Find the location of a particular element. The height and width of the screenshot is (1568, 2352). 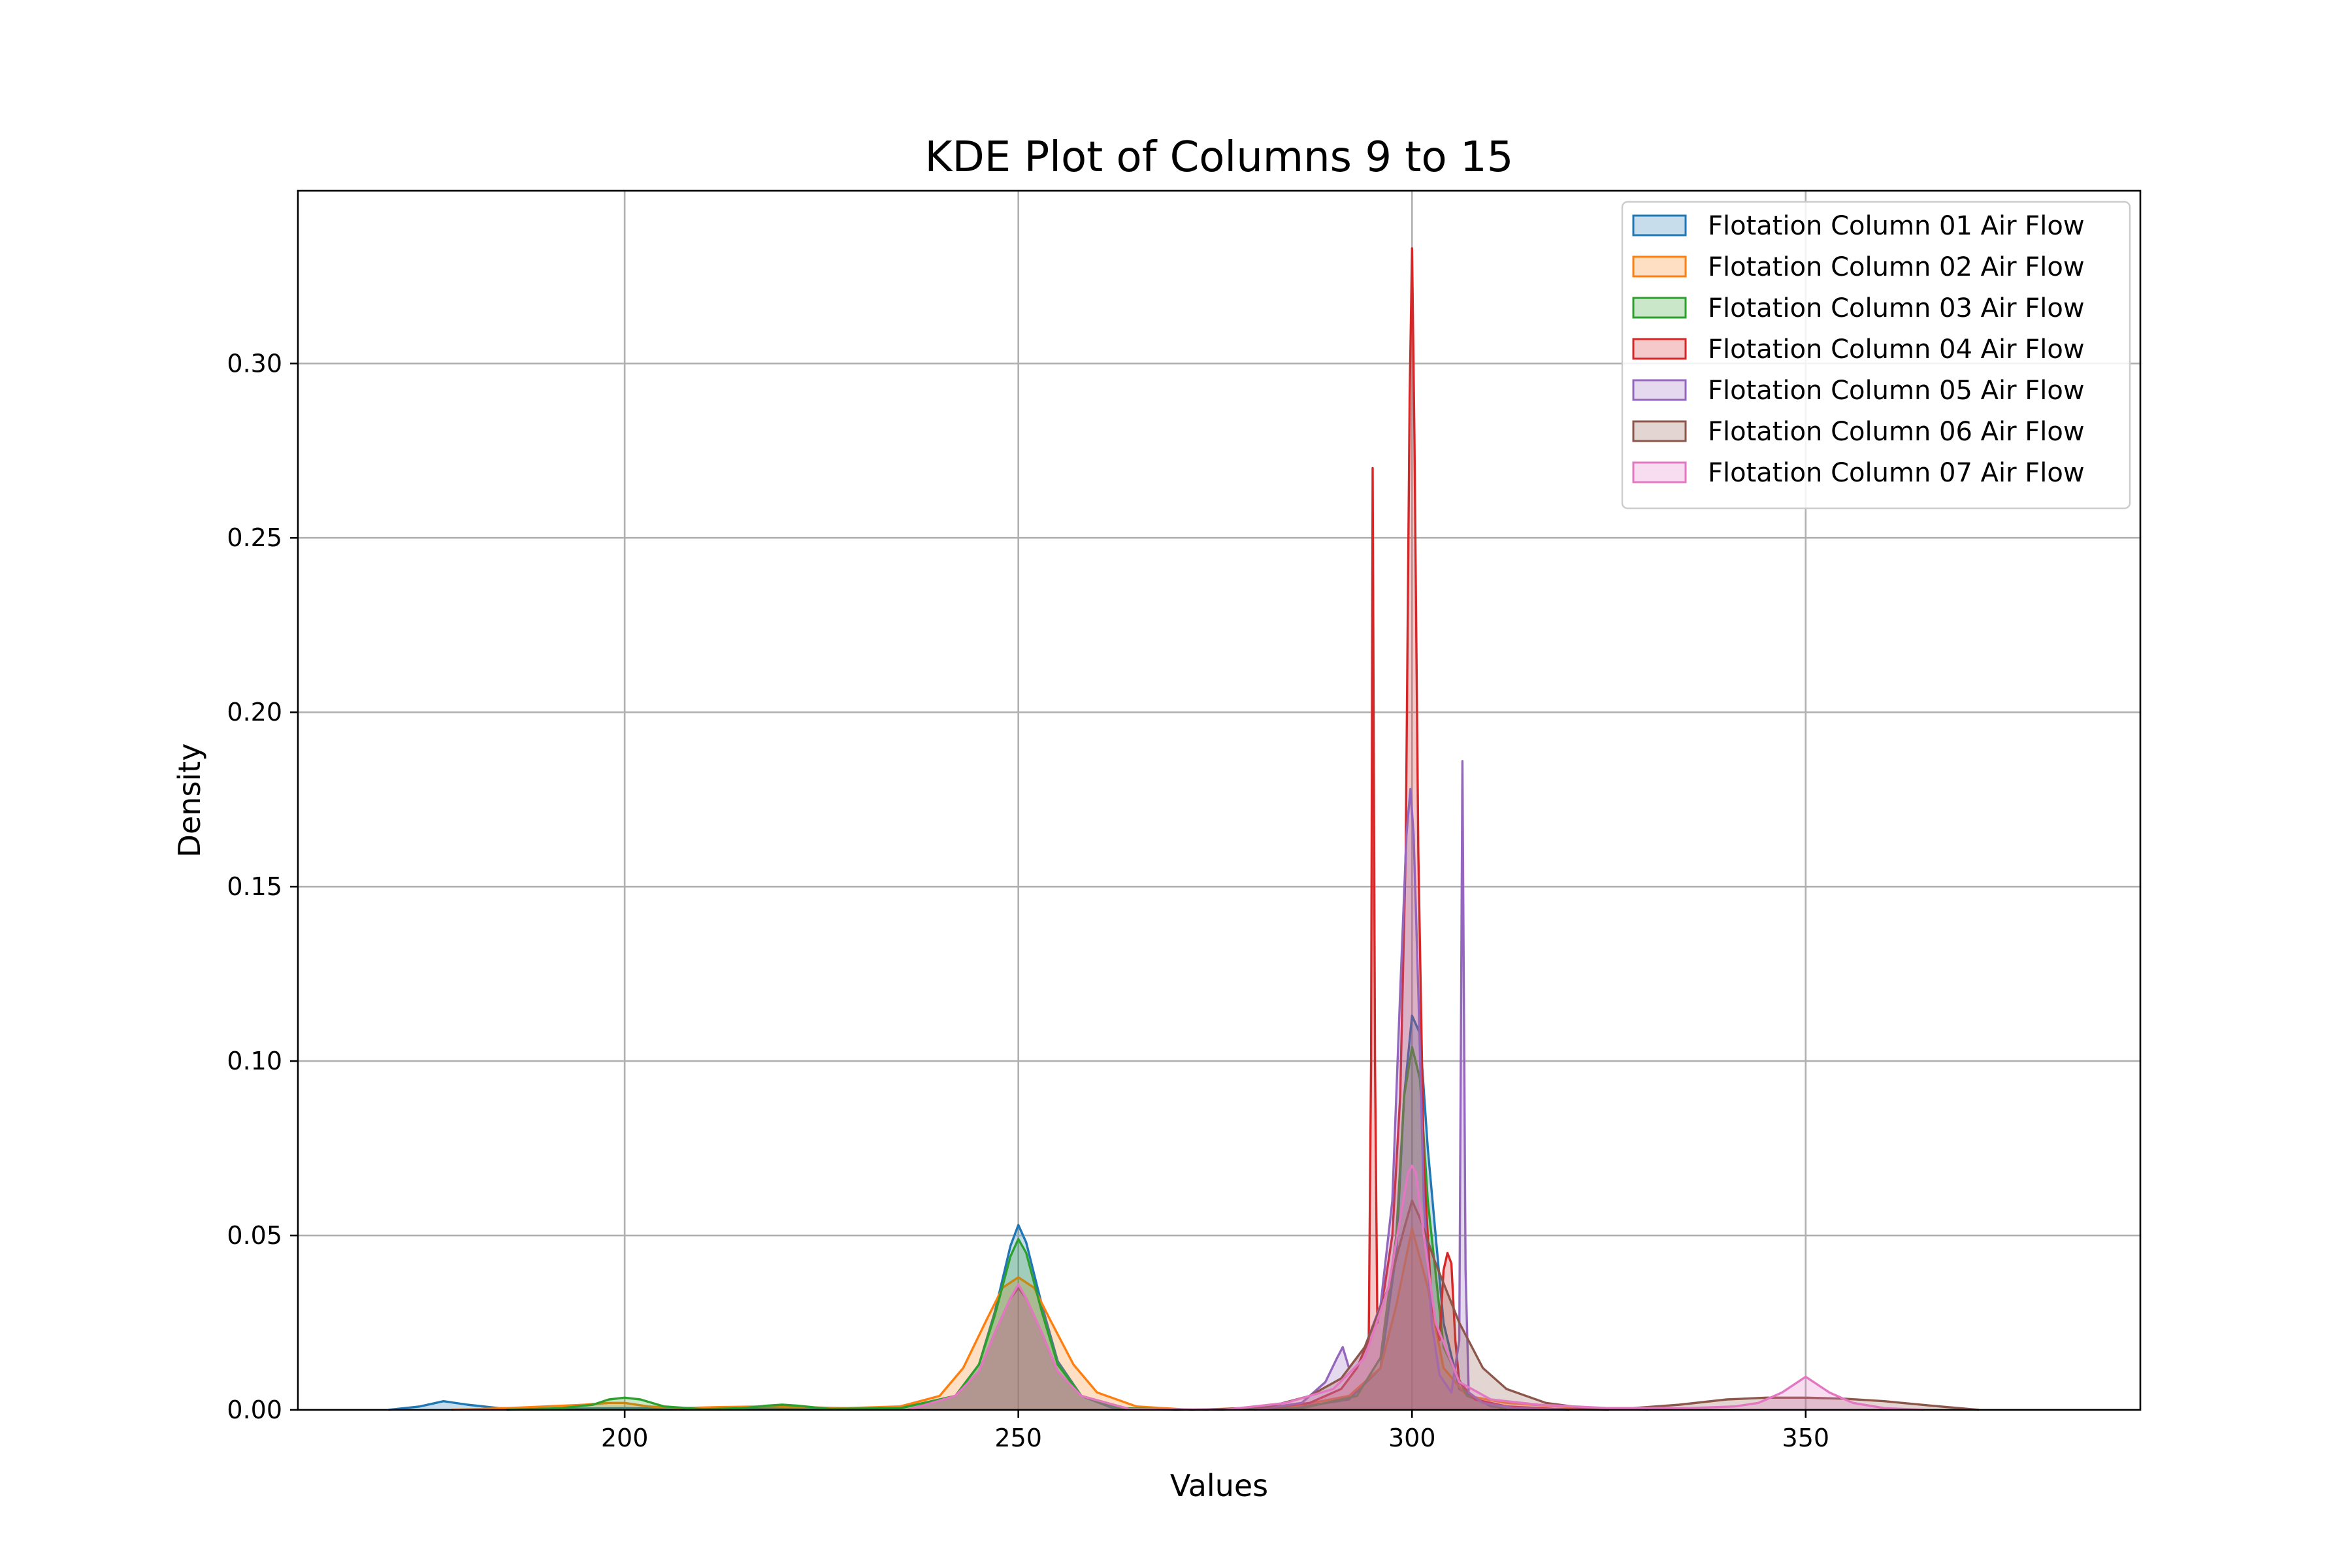

legend-item: Flotation Column 06 Air Flow is located at coordinates (1858, 432).